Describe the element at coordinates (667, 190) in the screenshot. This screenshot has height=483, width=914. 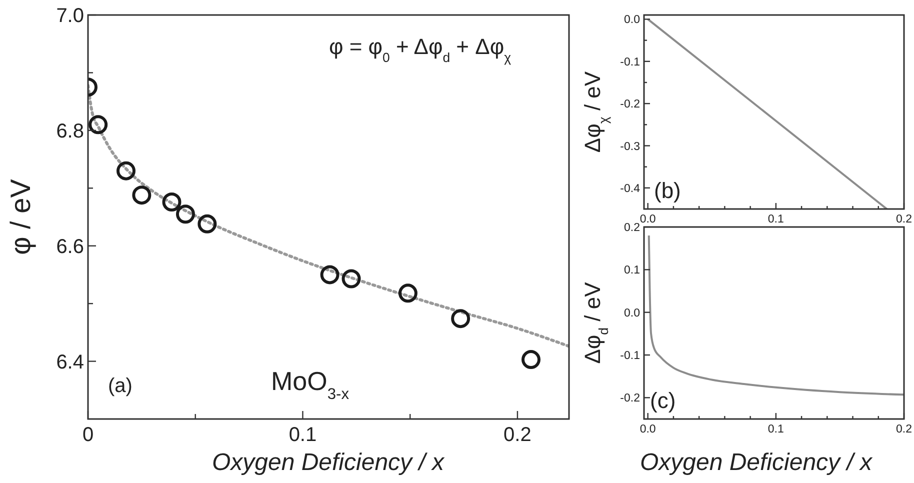
I see `annotation: (b)` at that location.